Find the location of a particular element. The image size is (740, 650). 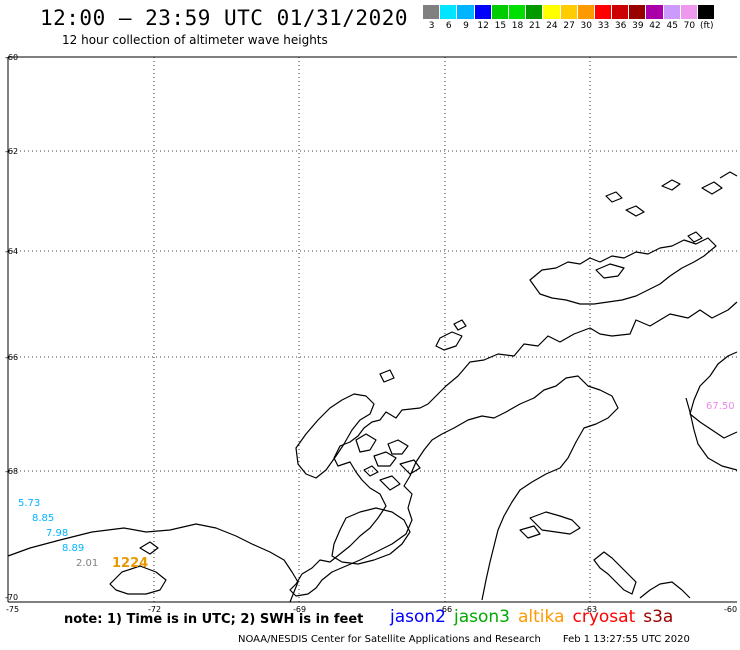

longitude-tick-label: -63 is located at coordinates (590, 609).